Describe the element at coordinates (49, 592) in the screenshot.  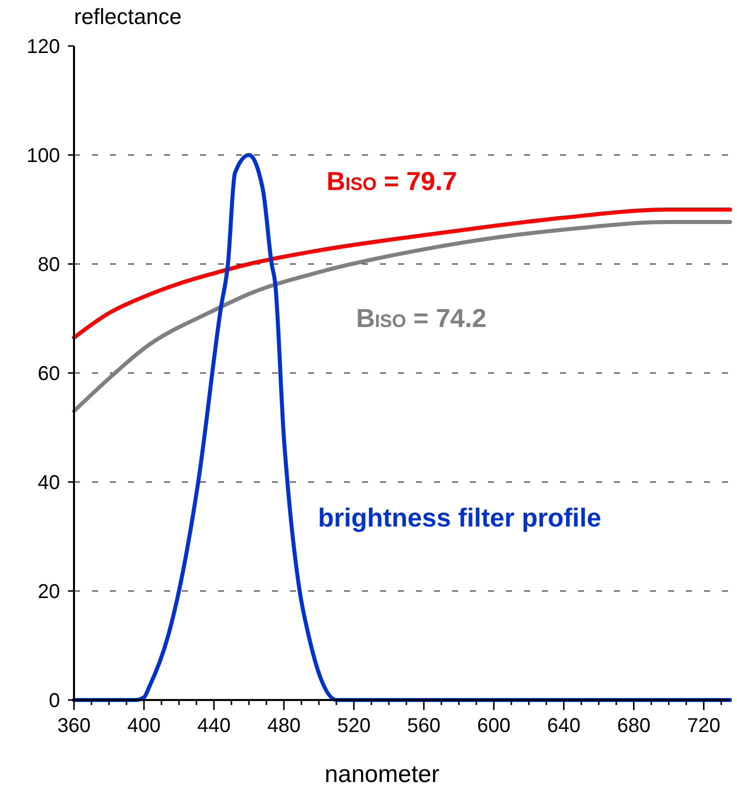
I see `y-tick-label: 20` at that location.